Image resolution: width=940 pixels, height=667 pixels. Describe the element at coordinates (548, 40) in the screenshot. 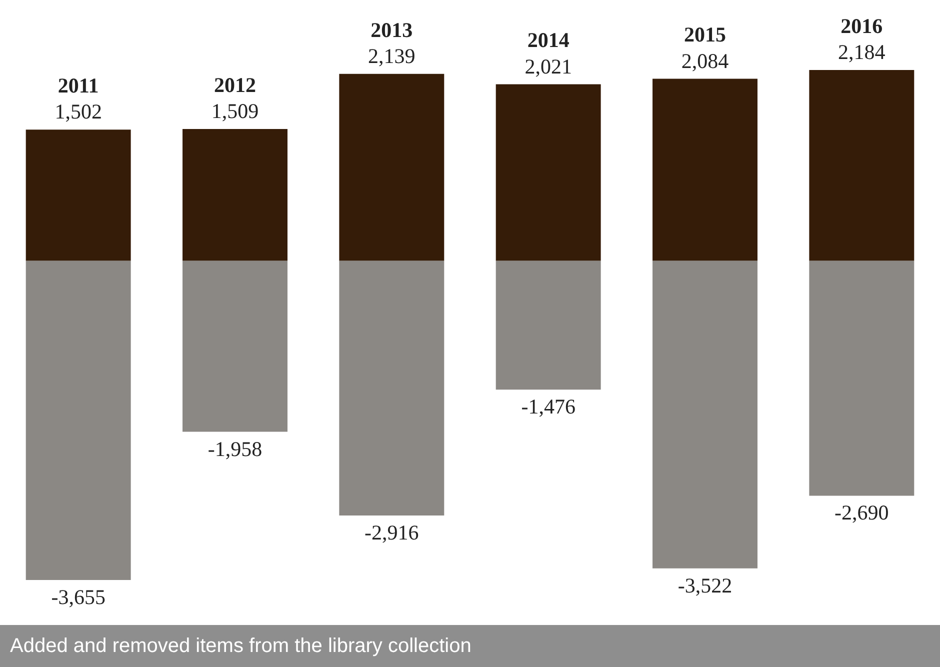

I see `x-tick-label: 2014` at that location.